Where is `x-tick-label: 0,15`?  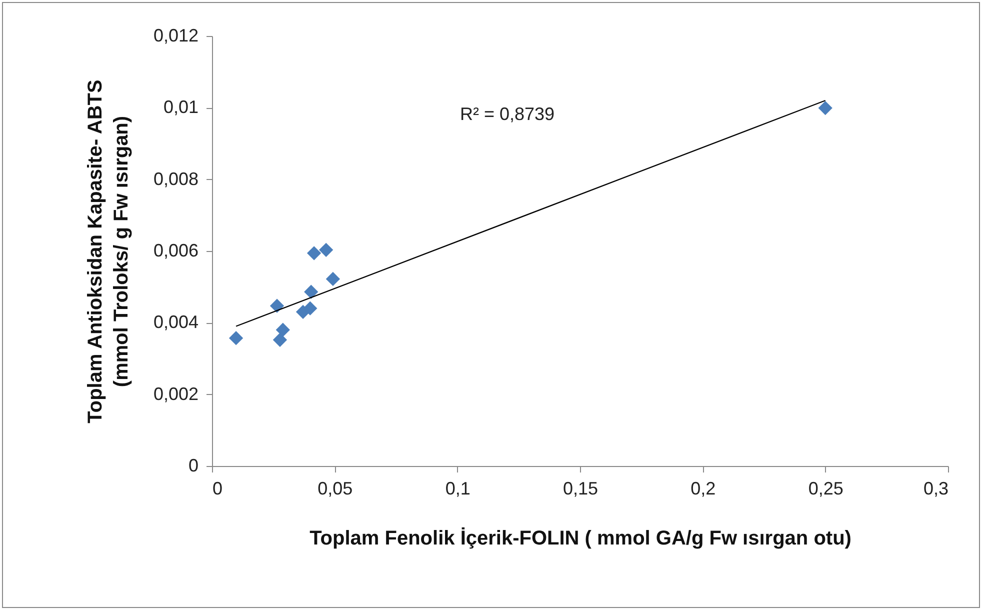
x-tick-label: 0,15 is located at coordinates (580, 488).